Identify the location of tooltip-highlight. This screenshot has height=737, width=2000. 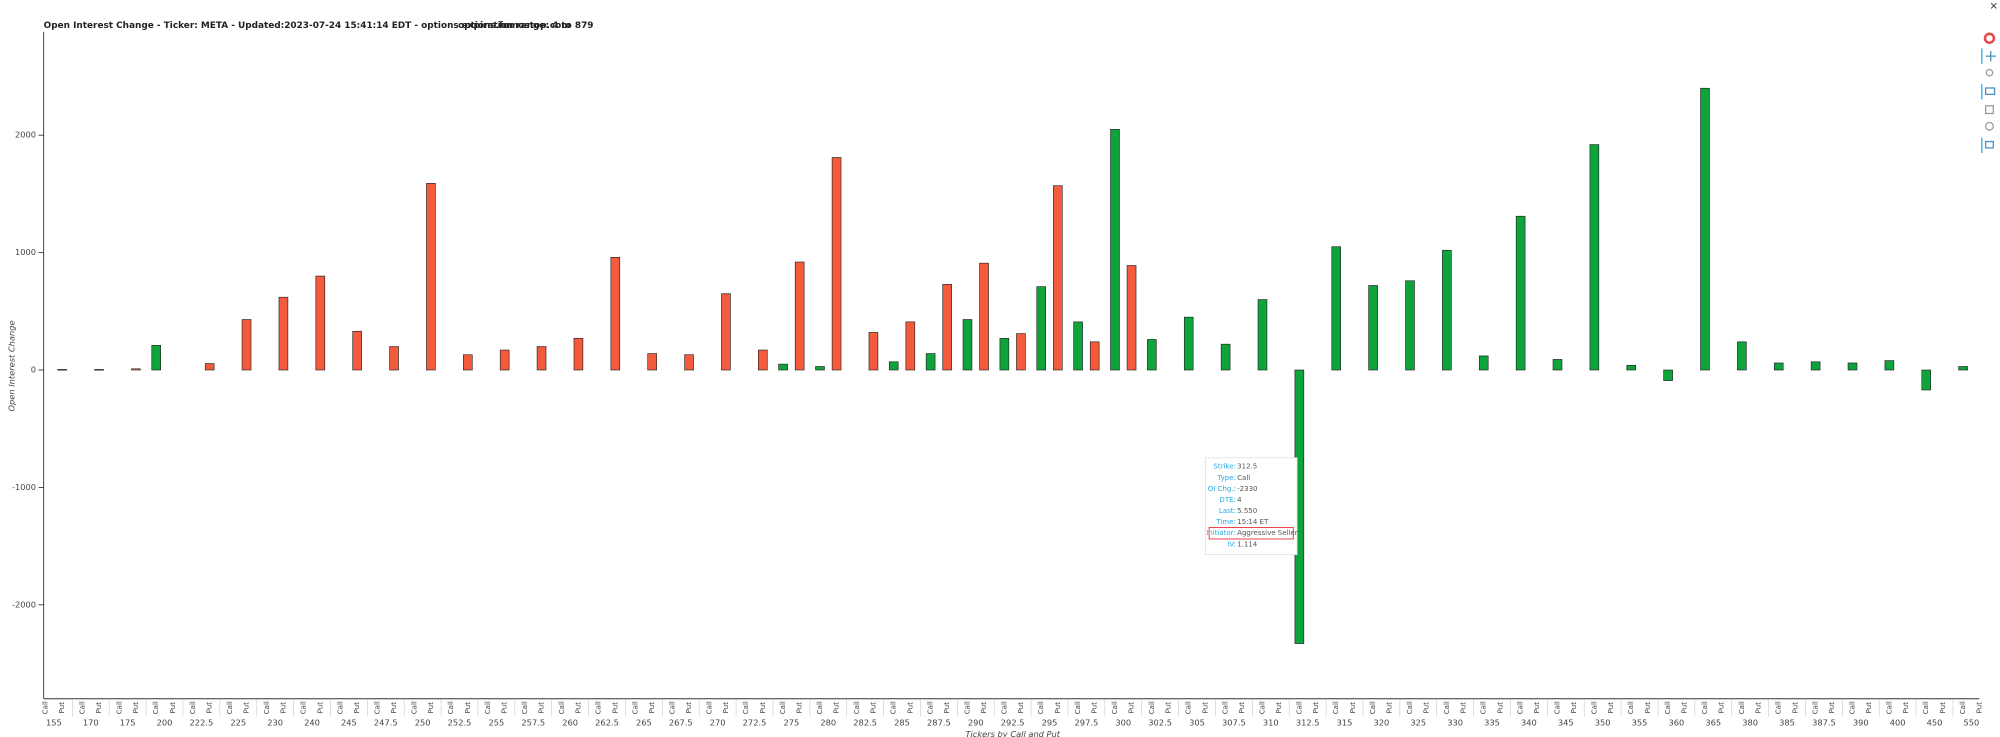
(1251, 533).